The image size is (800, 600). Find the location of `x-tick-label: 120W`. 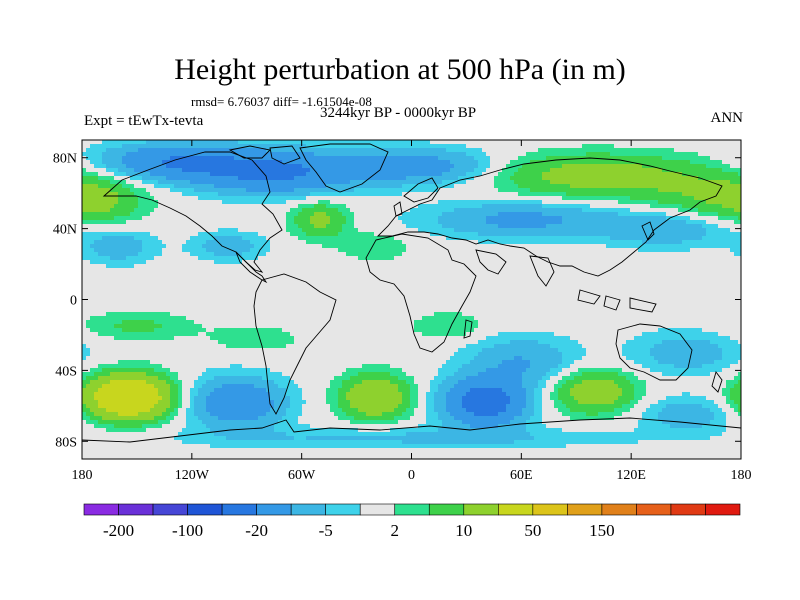

x-tick-label: 120W is located at coordinates (192, 475).